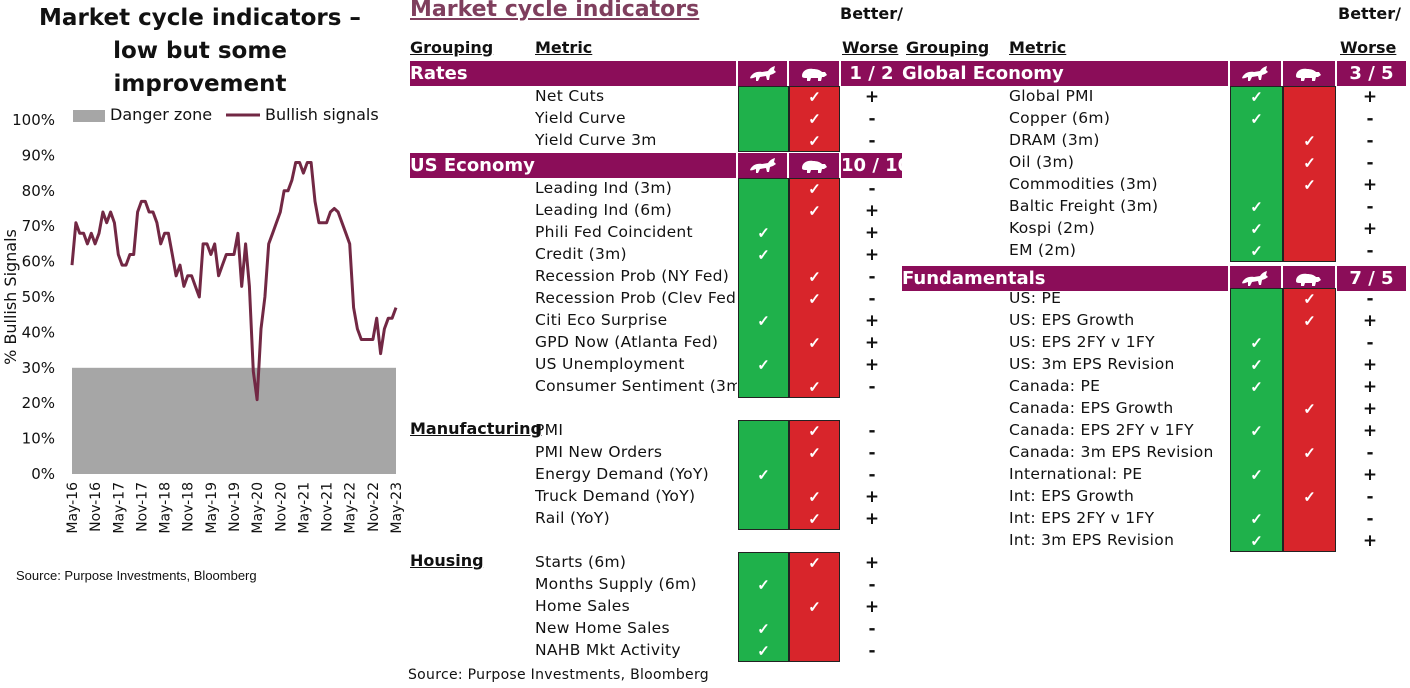 The width and height of the screenshot is (1410, 688). Describe the element at coordinates (570, 96) in the screenshot. I see `metric-label: Net Cuts` at that location.